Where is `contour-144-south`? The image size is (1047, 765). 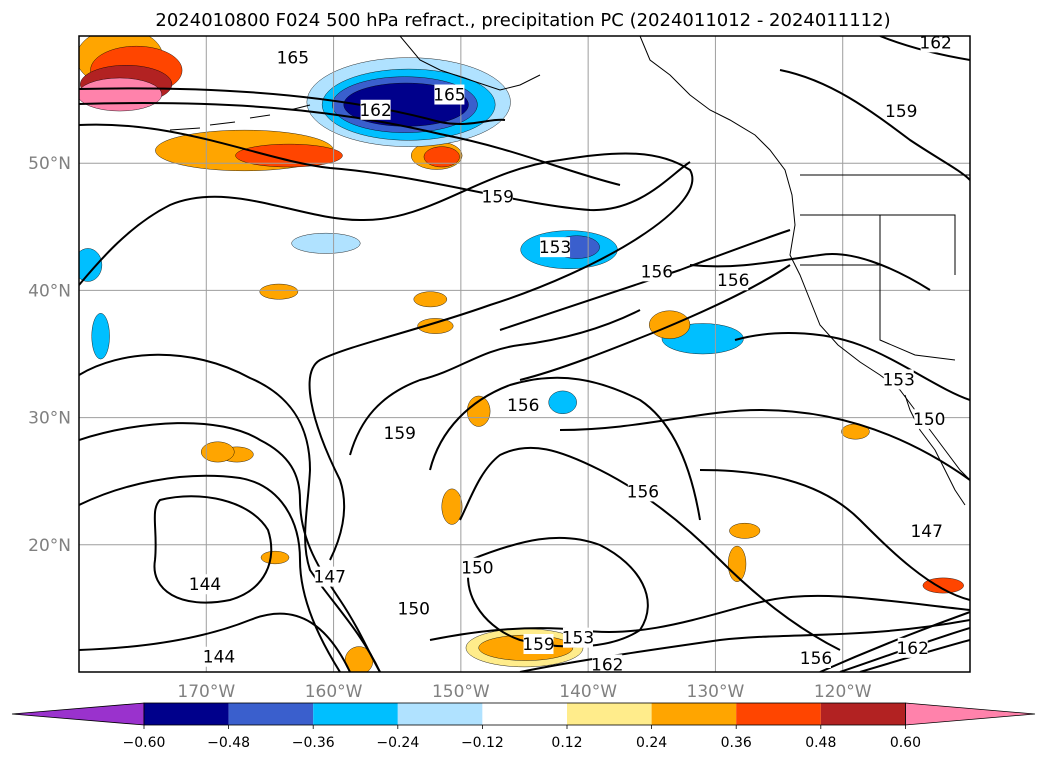 contour-144-south is located at coordinates (215, 642).